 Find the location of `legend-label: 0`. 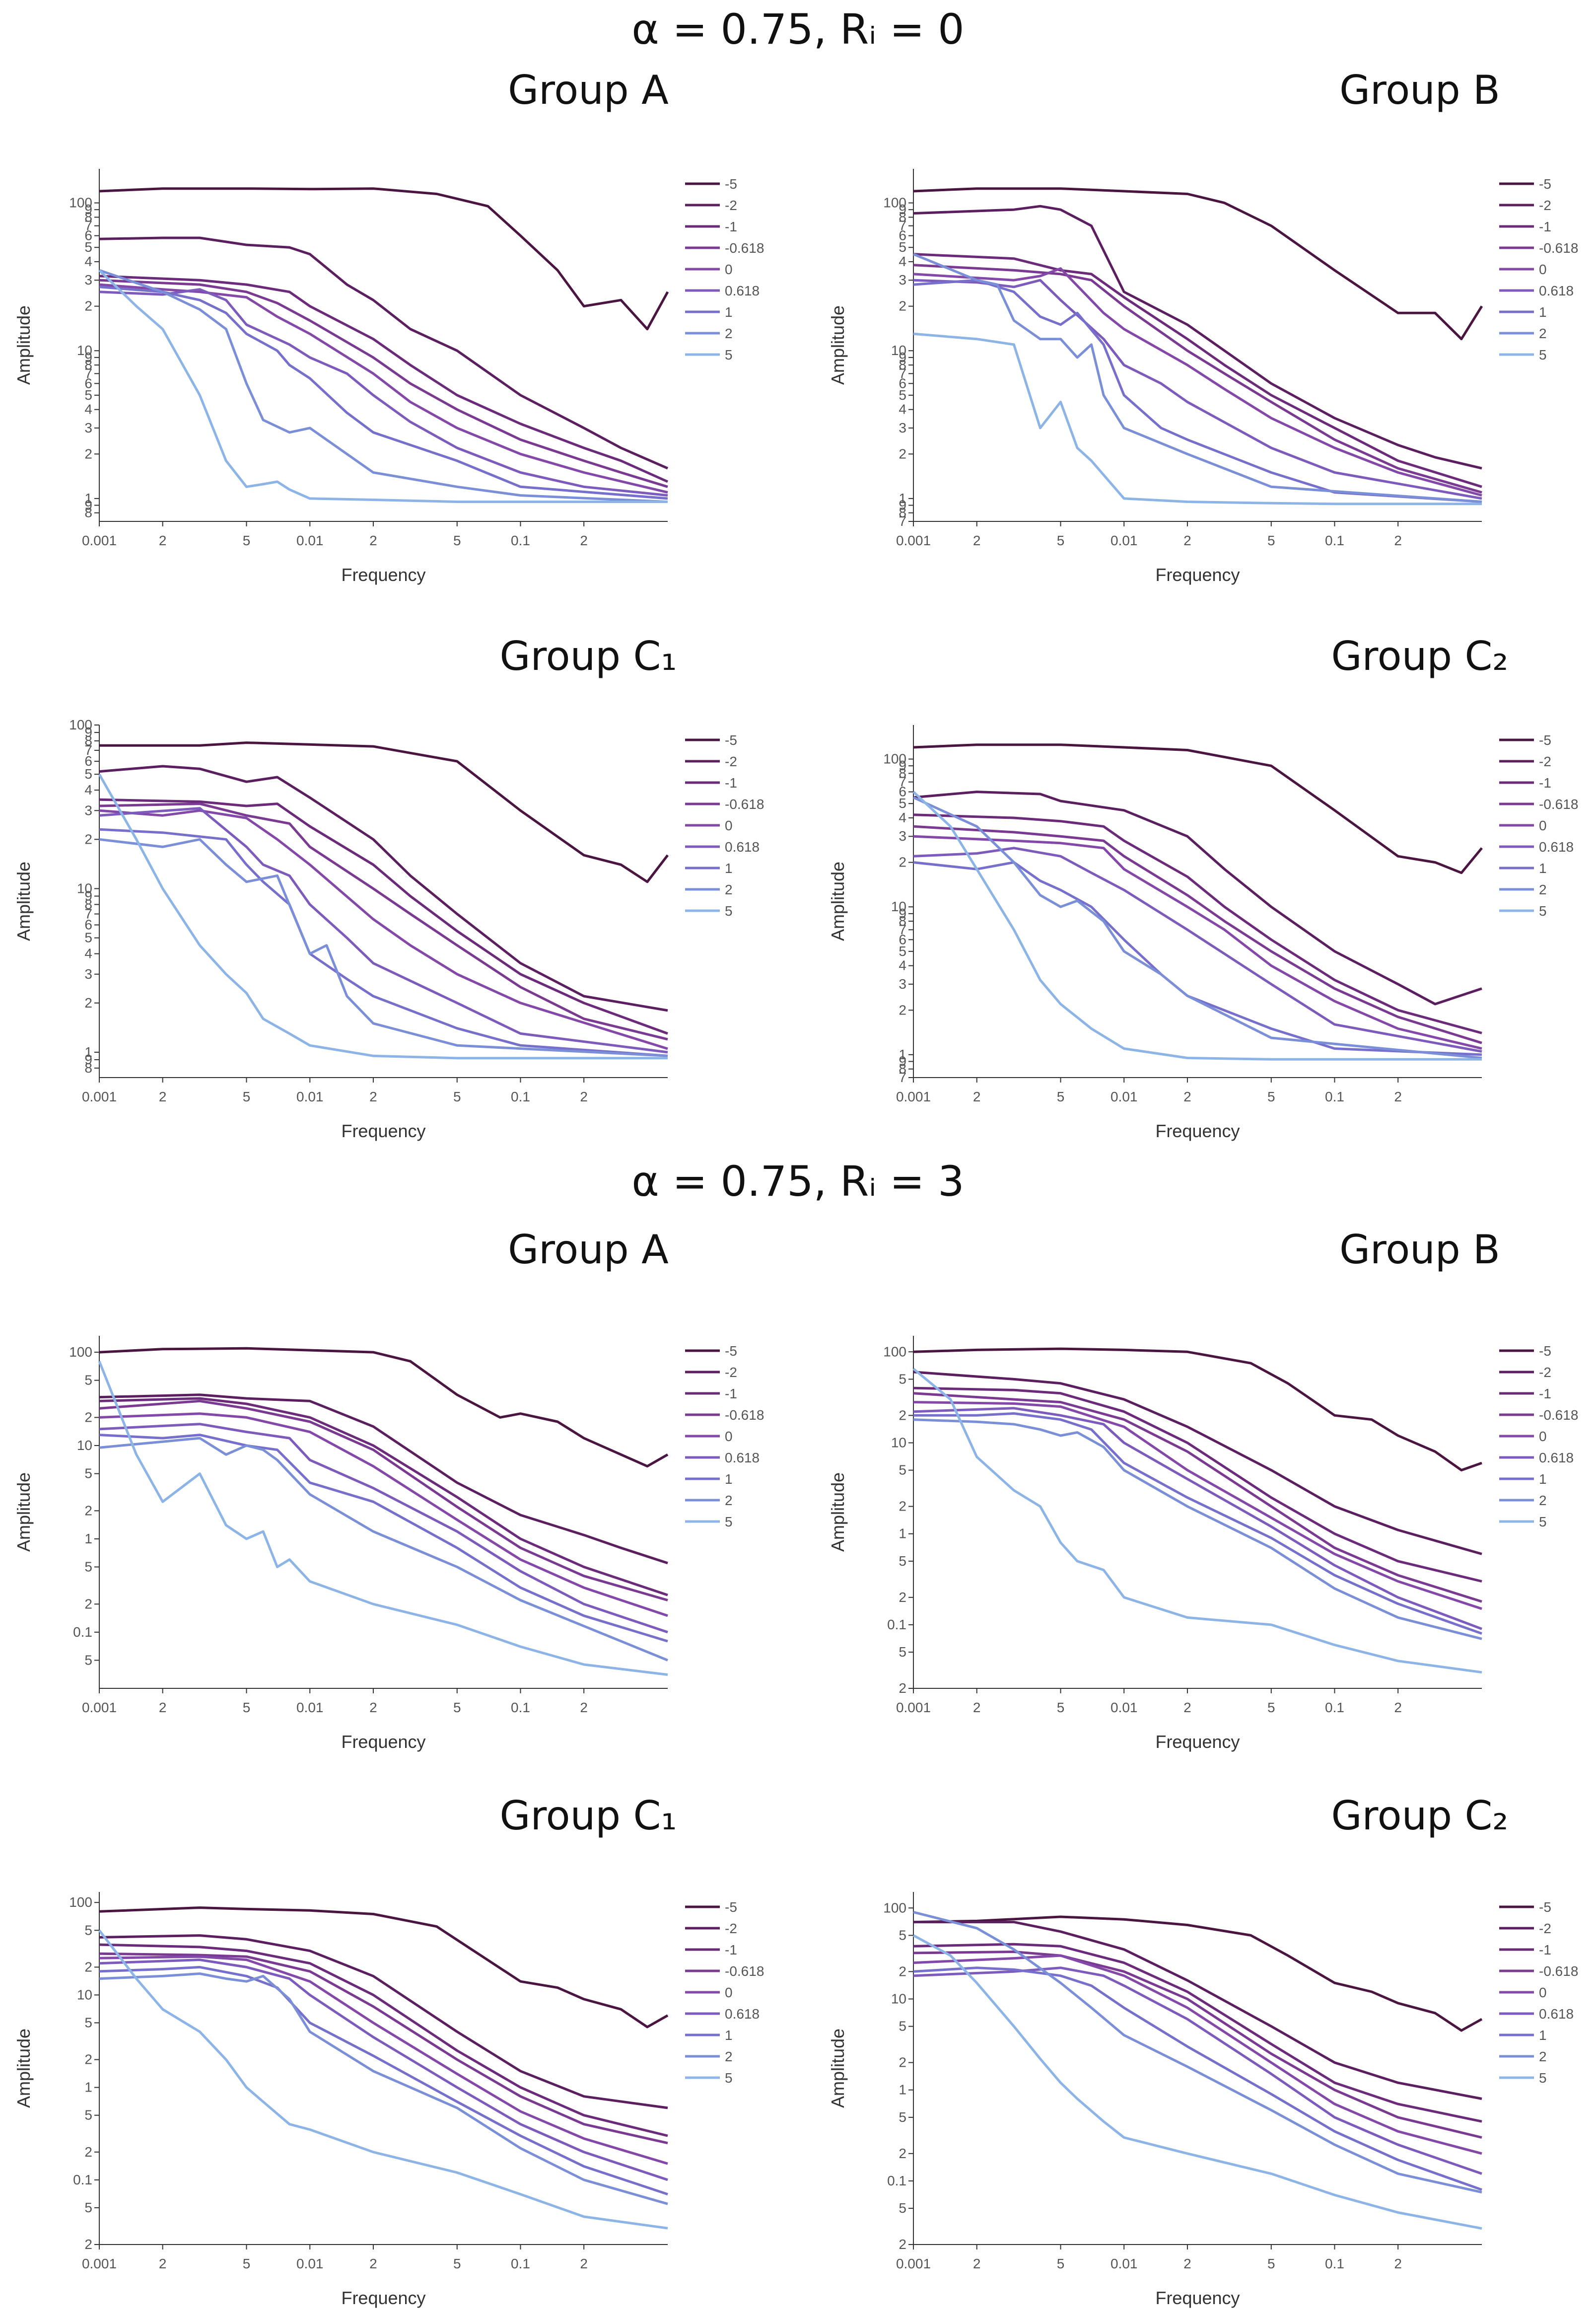

legend-label: 0 is located at coordinates (1543, 1992).